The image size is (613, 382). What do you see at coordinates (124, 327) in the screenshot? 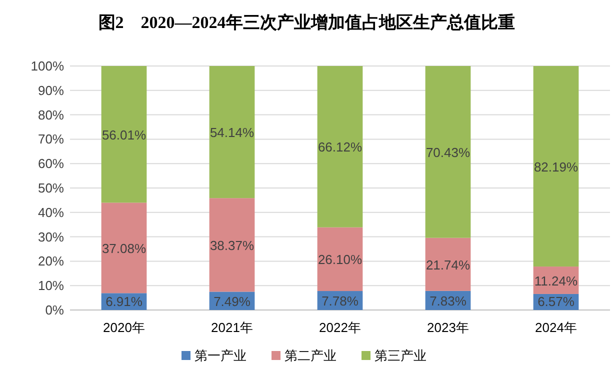
I see `x-tick-label: 2020年` at bounding box center [124, 327].